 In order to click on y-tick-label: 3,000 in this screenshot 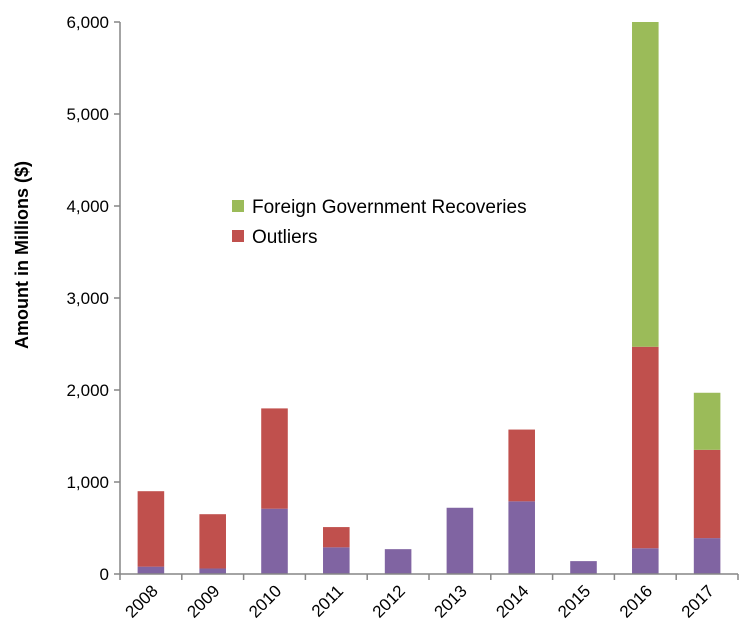, I will do `click(87, 298)`.